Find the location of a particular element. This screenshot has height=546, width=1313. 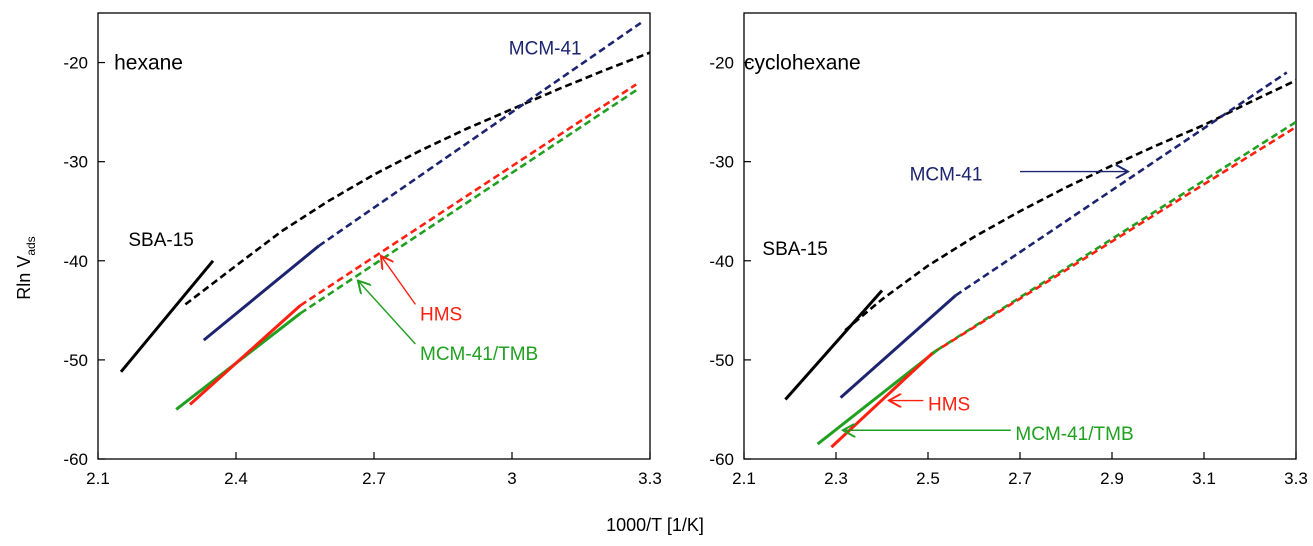

title-label: hexane is located at coordinates (148, 63).